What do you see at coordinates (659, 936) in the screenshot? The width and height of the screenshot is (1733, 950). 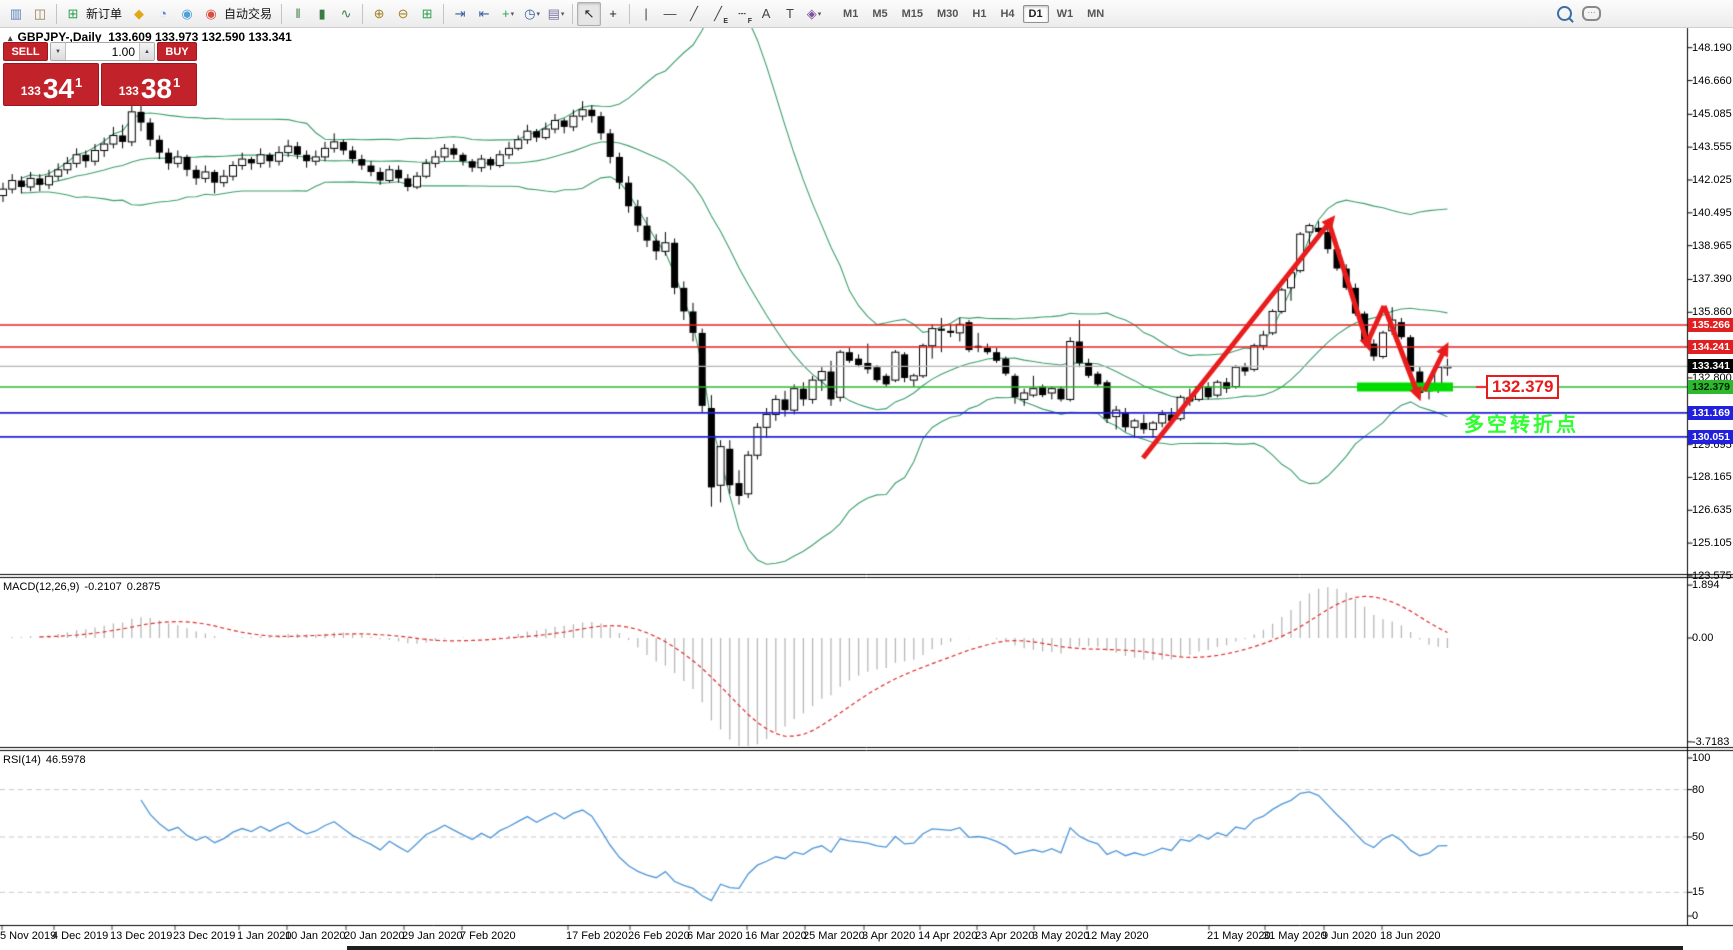 I see `date-axis-label: 26 Feb 2020` at bounding box center [659, 936].